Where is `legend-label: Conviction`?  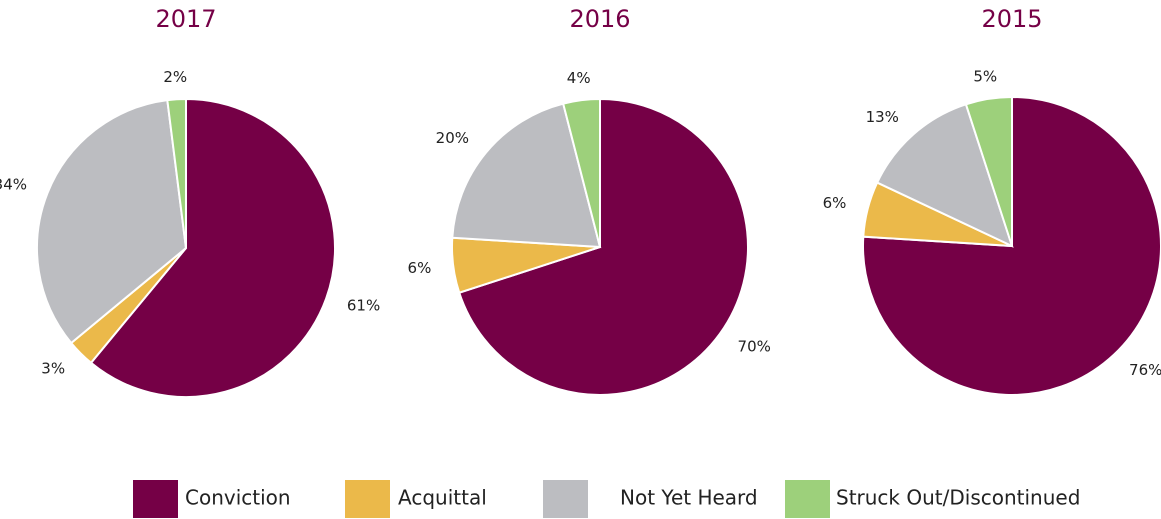
legend-label: Conviction is located at coordinates (238, 498).